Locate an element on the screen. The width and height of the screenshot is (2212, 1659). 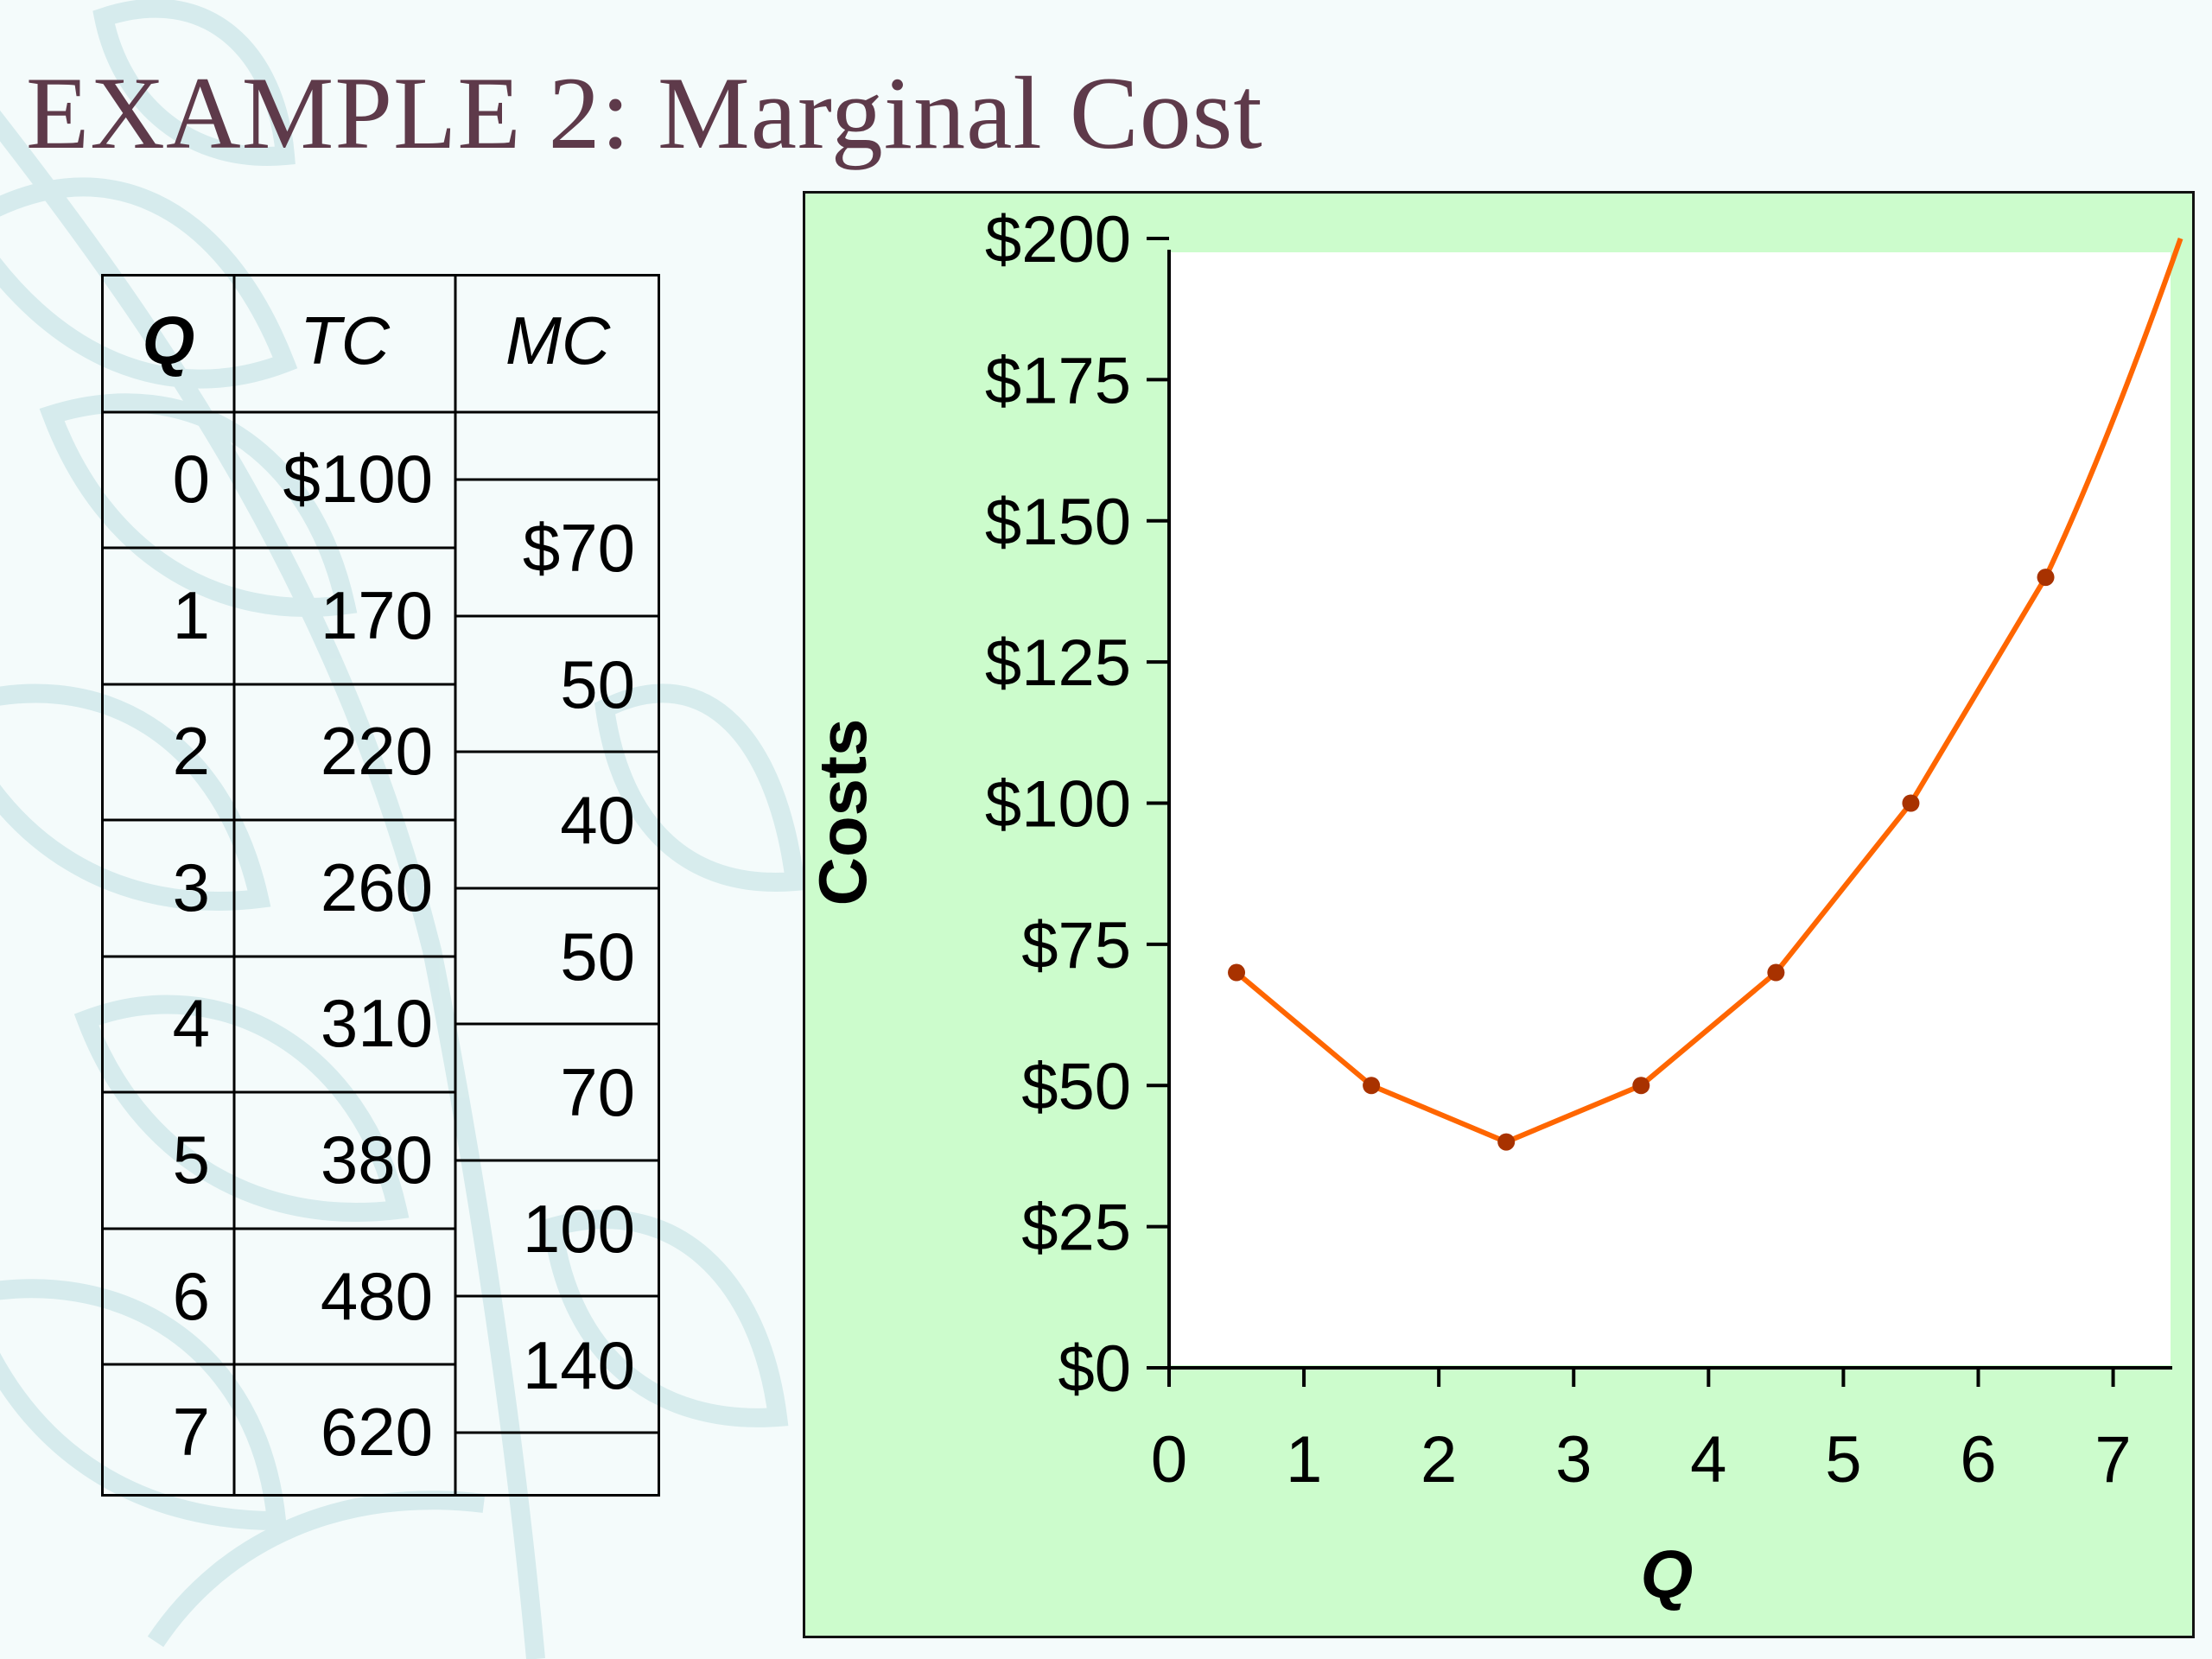
header-mc: MC is located at coordinates (558, 340).